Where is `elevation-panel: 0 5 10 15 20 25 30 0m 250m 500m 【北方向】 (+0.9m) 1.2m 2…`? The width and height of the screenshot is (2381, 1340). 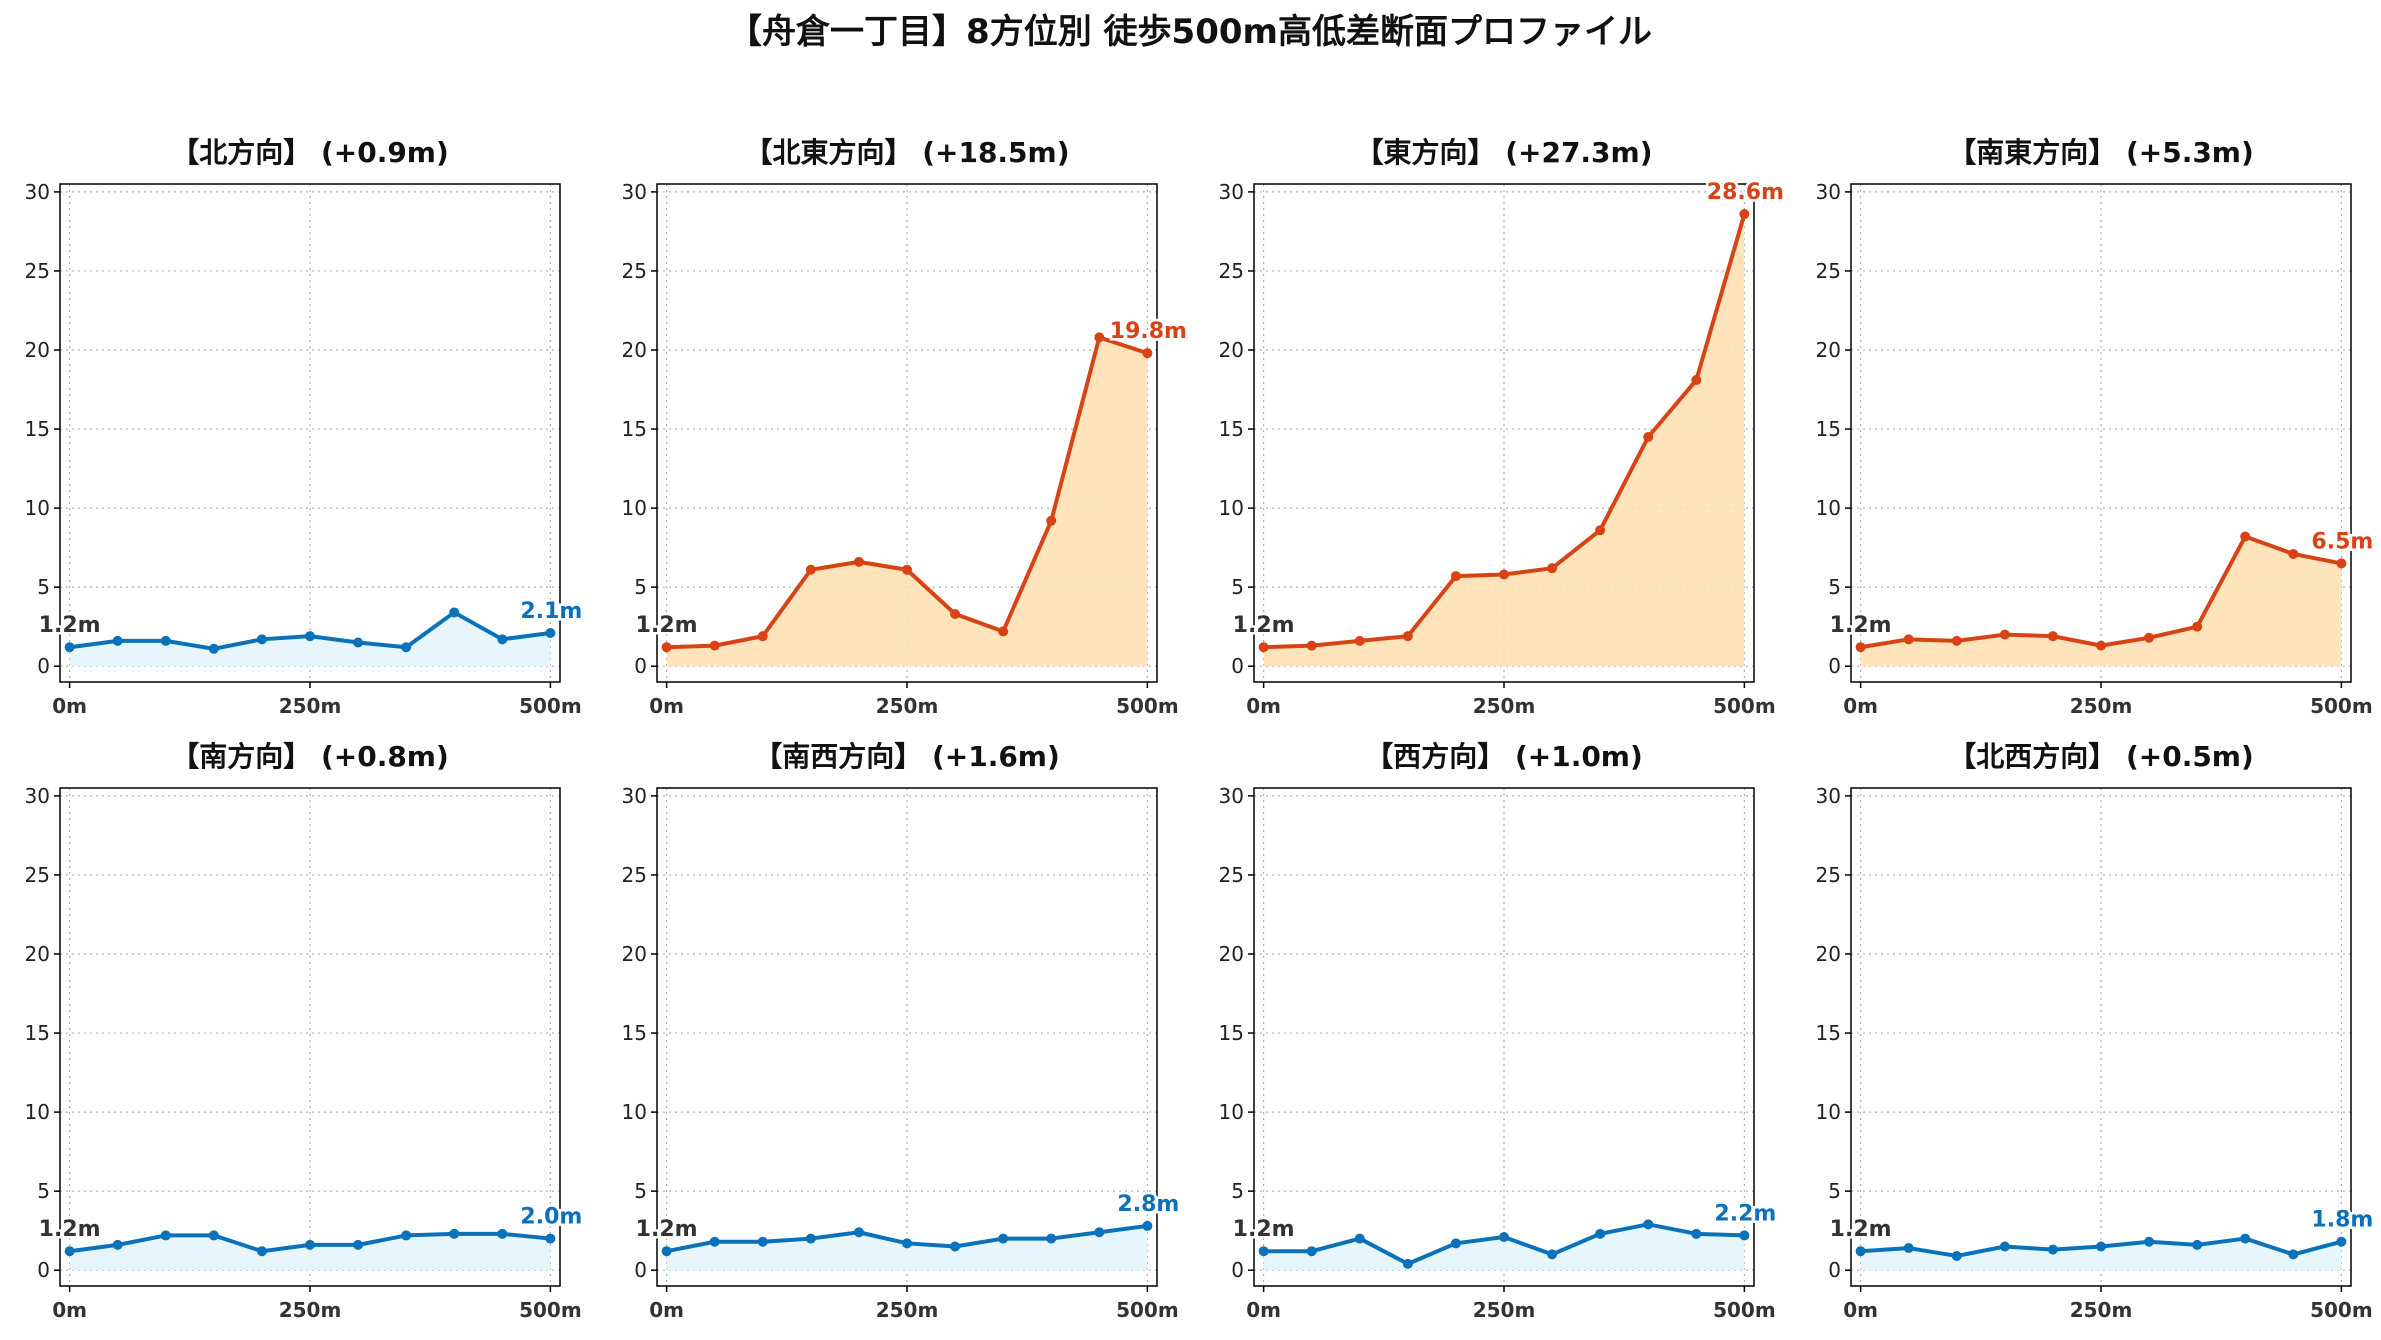 elevation-panel: 0 5 10 15 20 25 30 0m 250m 500m 【北方向】 (+0.9m) 1.2m 2… is located at coordinates (305, 427).